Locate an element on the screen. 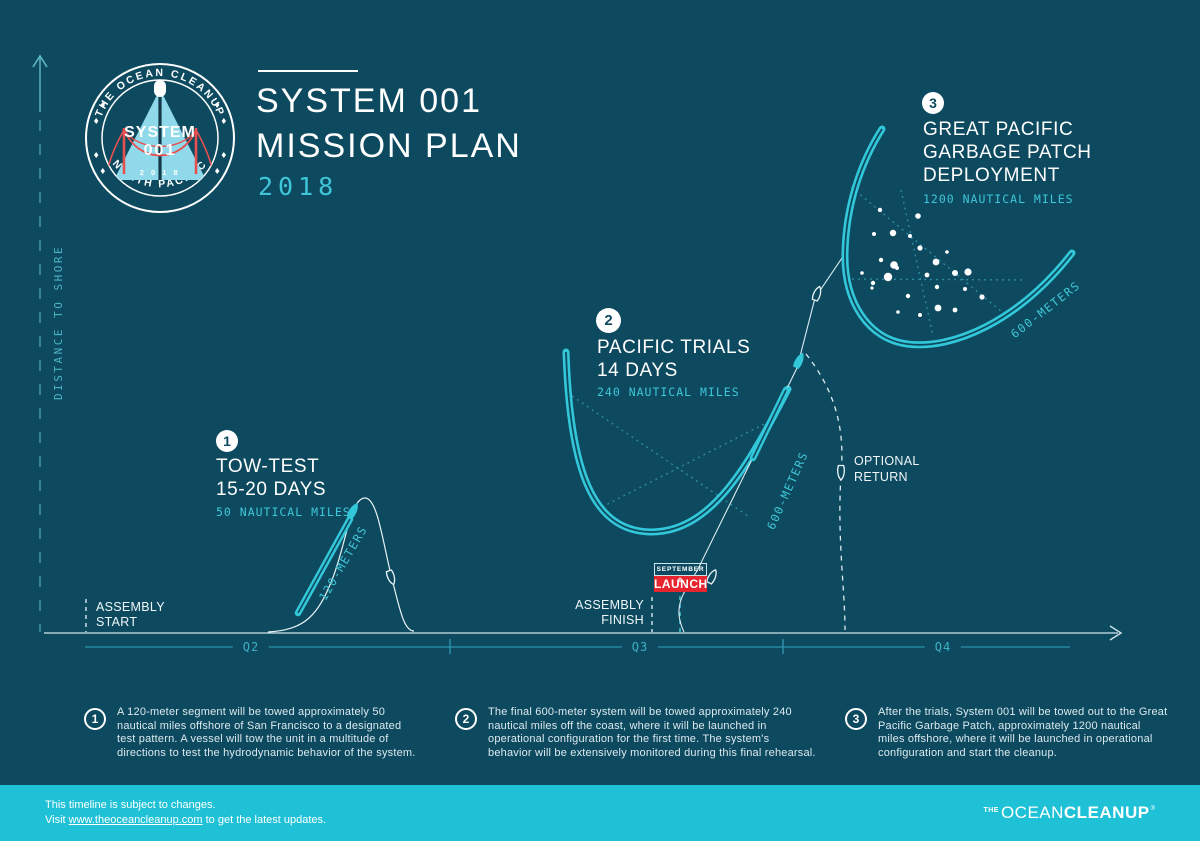 The width and height of the screenshot is (1200, 841). badge-year-text: 2 0 1 8 is located at coordinates (160, 172).